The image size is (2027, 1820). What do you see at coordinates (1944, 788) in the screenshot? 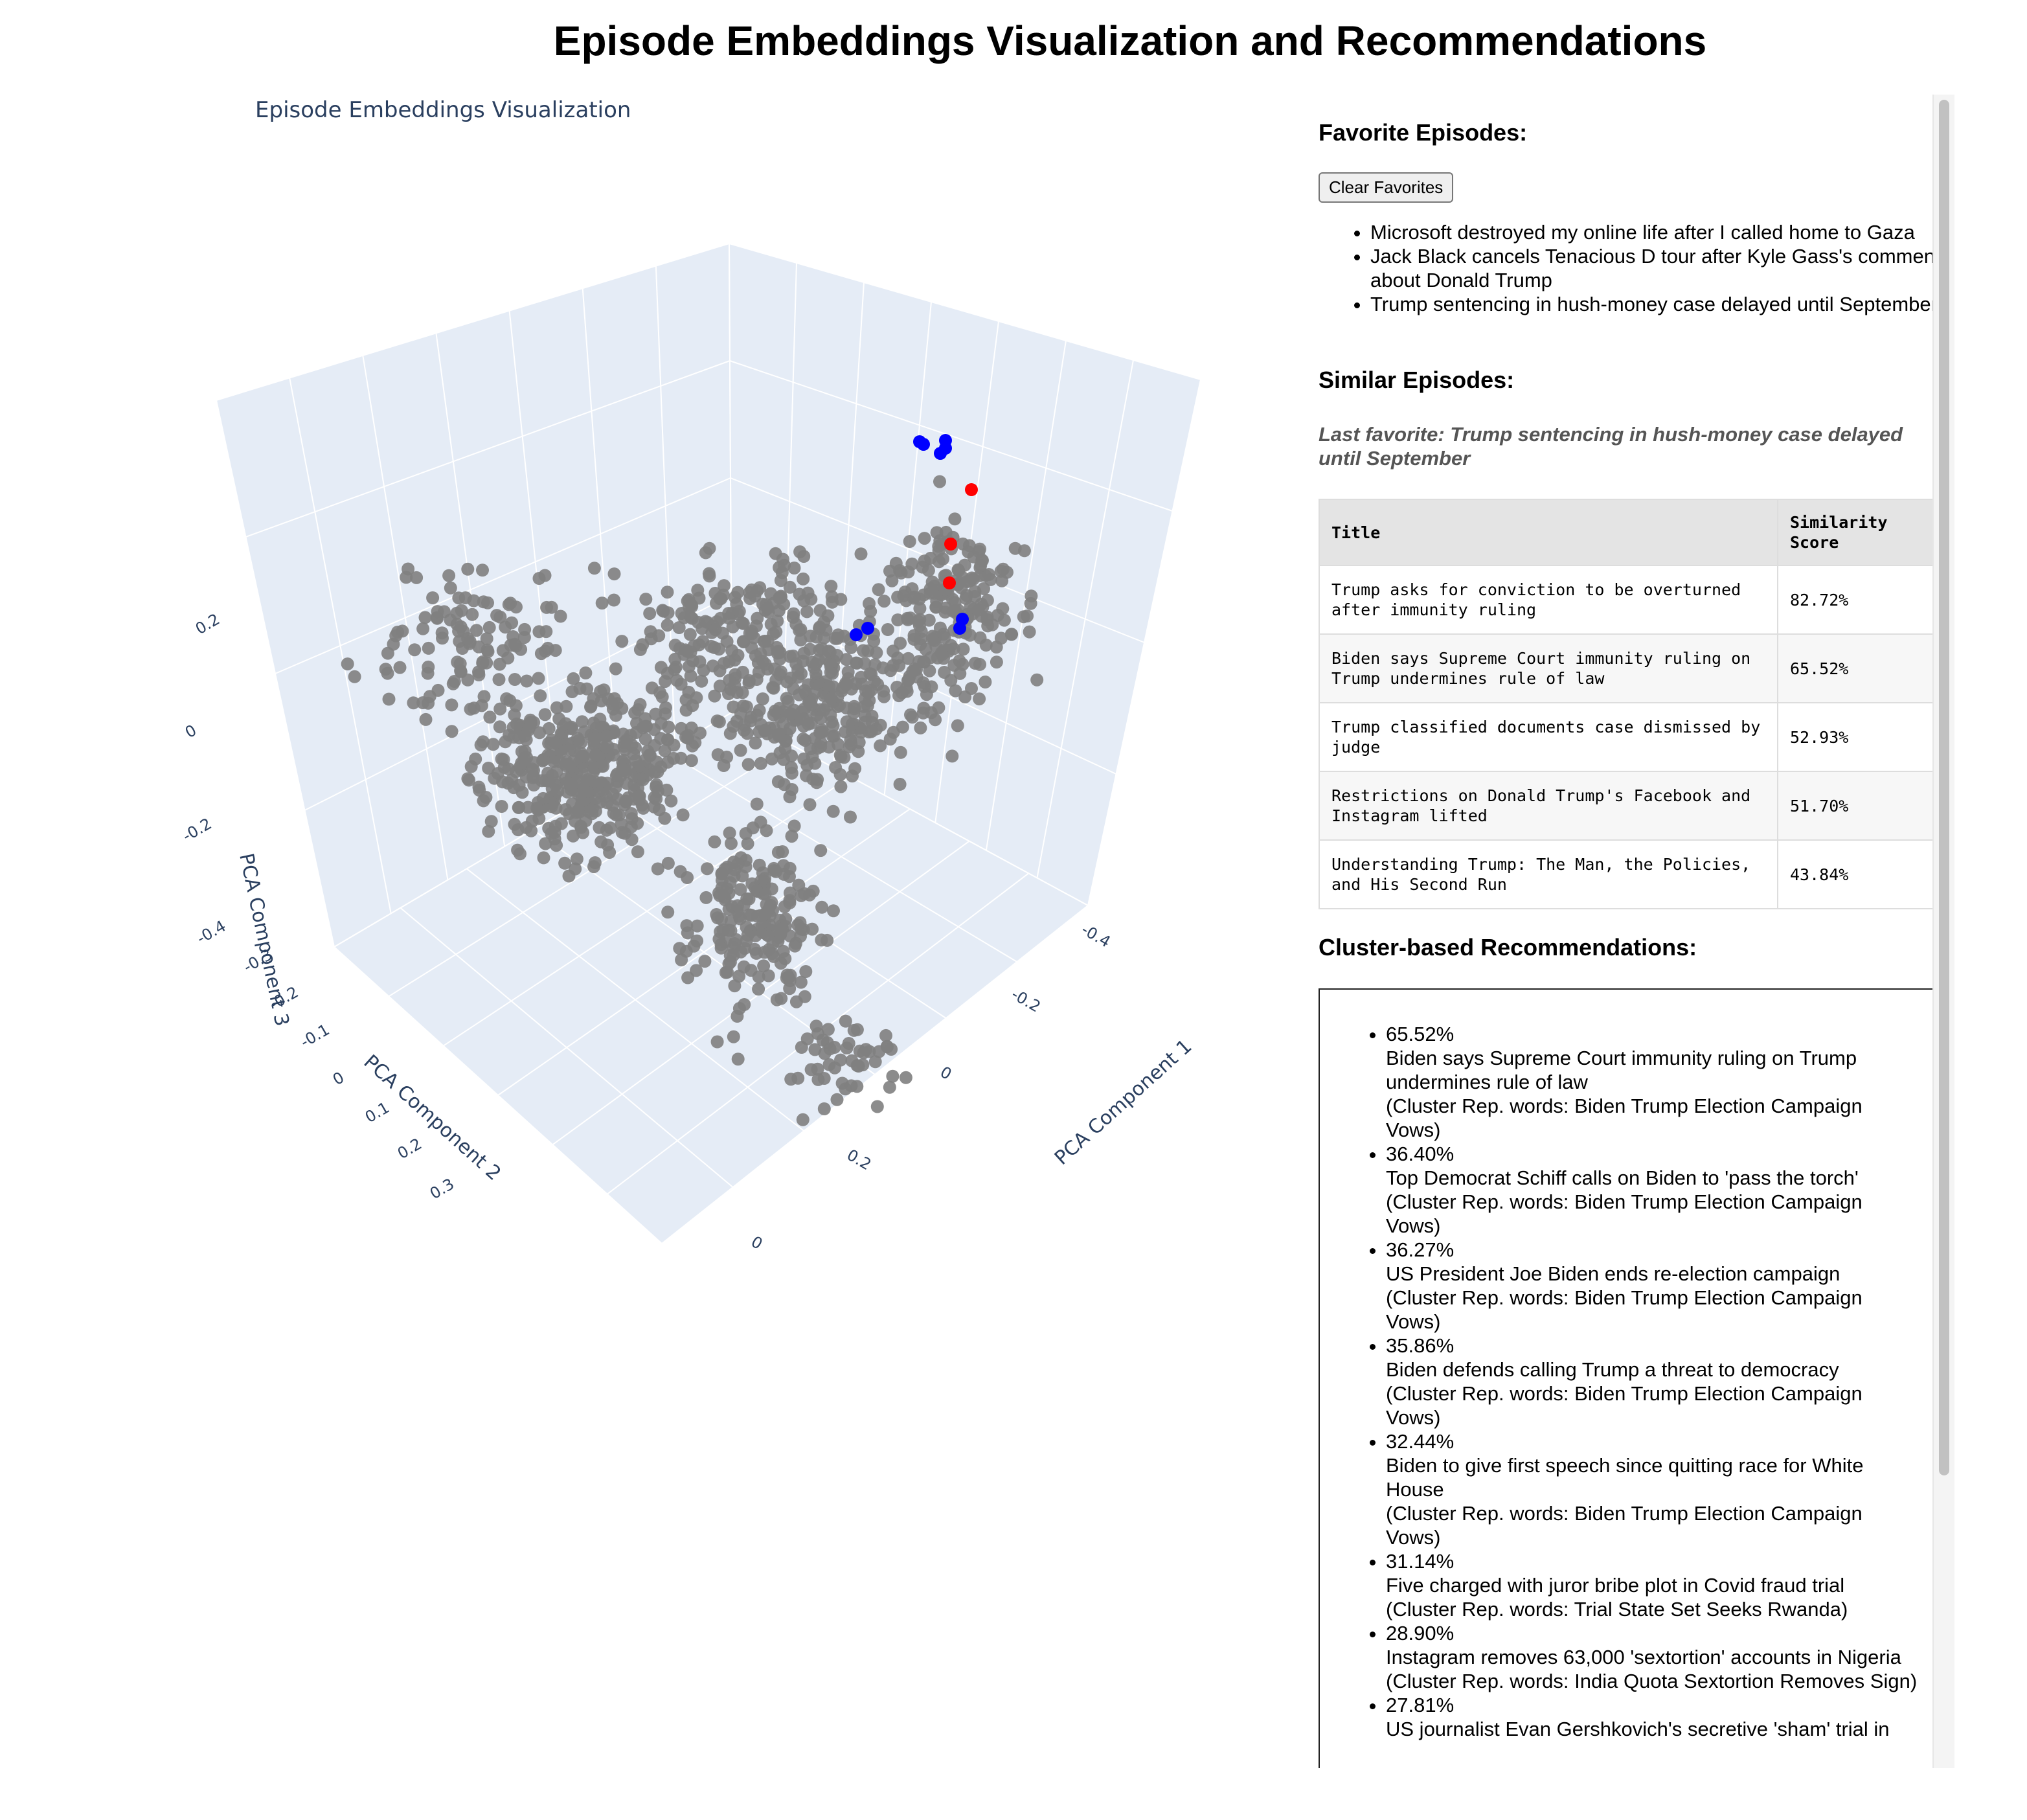
I see `scrollbar-thumb` at bounding box center [1944, 788].